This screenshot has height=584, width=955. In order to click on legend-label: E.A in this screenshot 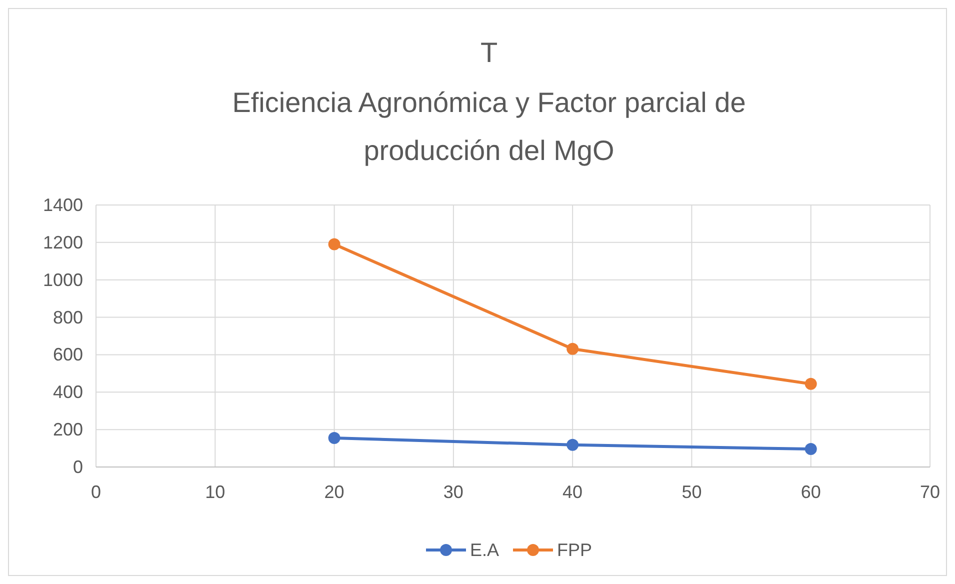, I will do `click(485, 550)`.